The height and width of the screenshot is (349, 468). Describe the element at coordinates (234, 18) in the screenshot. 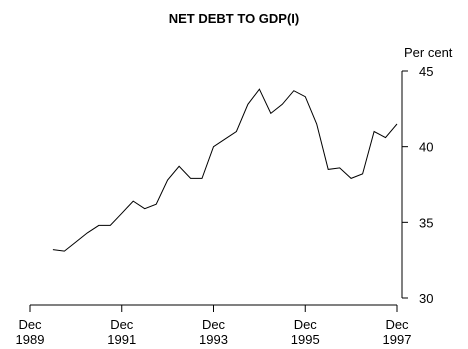

I see `chart-title: NET DEBT TO GDP(I)` at that location.